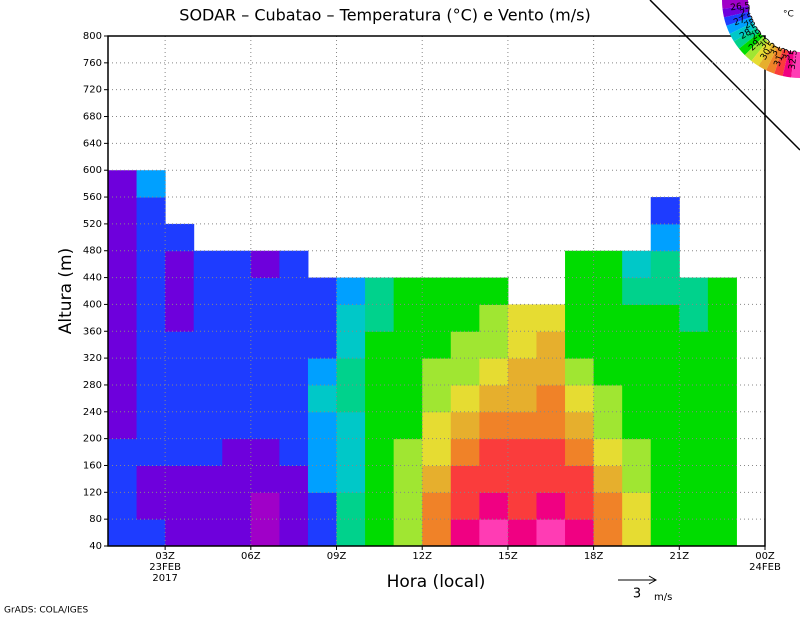  What do you see at coordinates (95, 546) in the screenshot?
I see `y-tick-label: 40` at bounding box center [95, 546].